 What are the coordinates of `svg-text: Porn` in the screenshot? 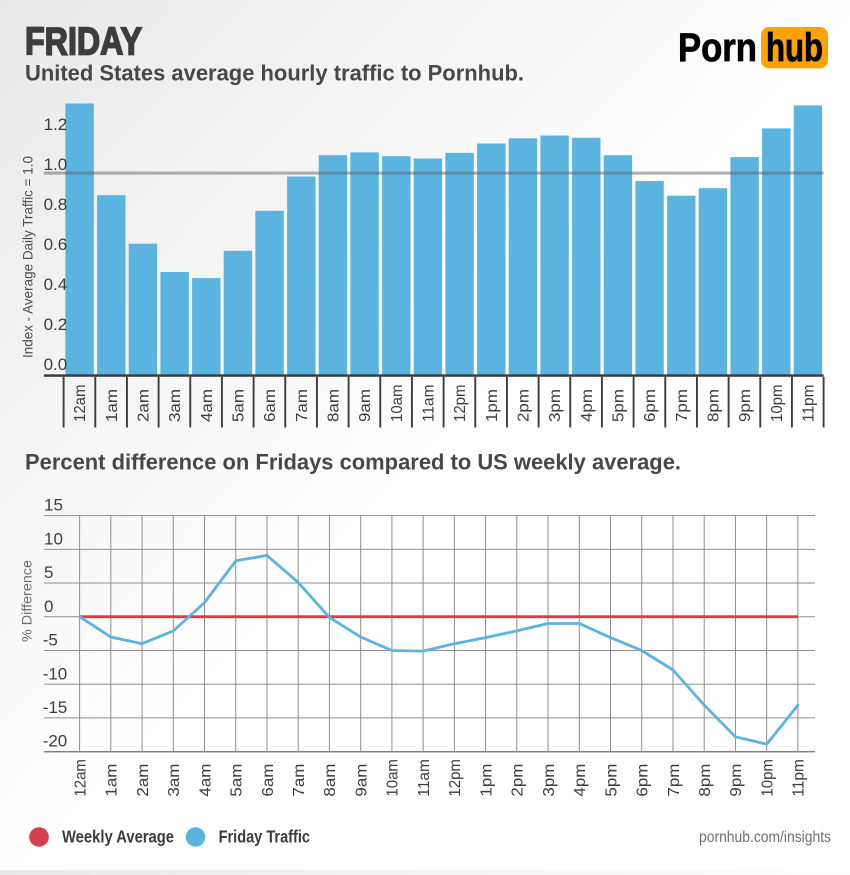 It's located at (717, 48).